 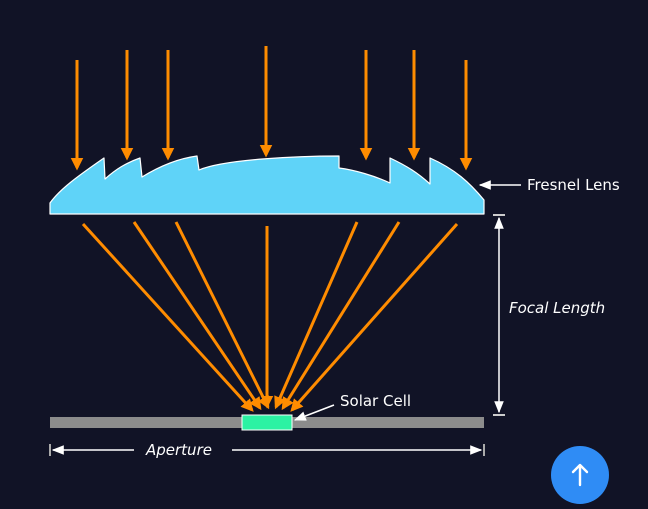 I want to click on focal-length-label: Focal Length, so click(x=557, y=308).